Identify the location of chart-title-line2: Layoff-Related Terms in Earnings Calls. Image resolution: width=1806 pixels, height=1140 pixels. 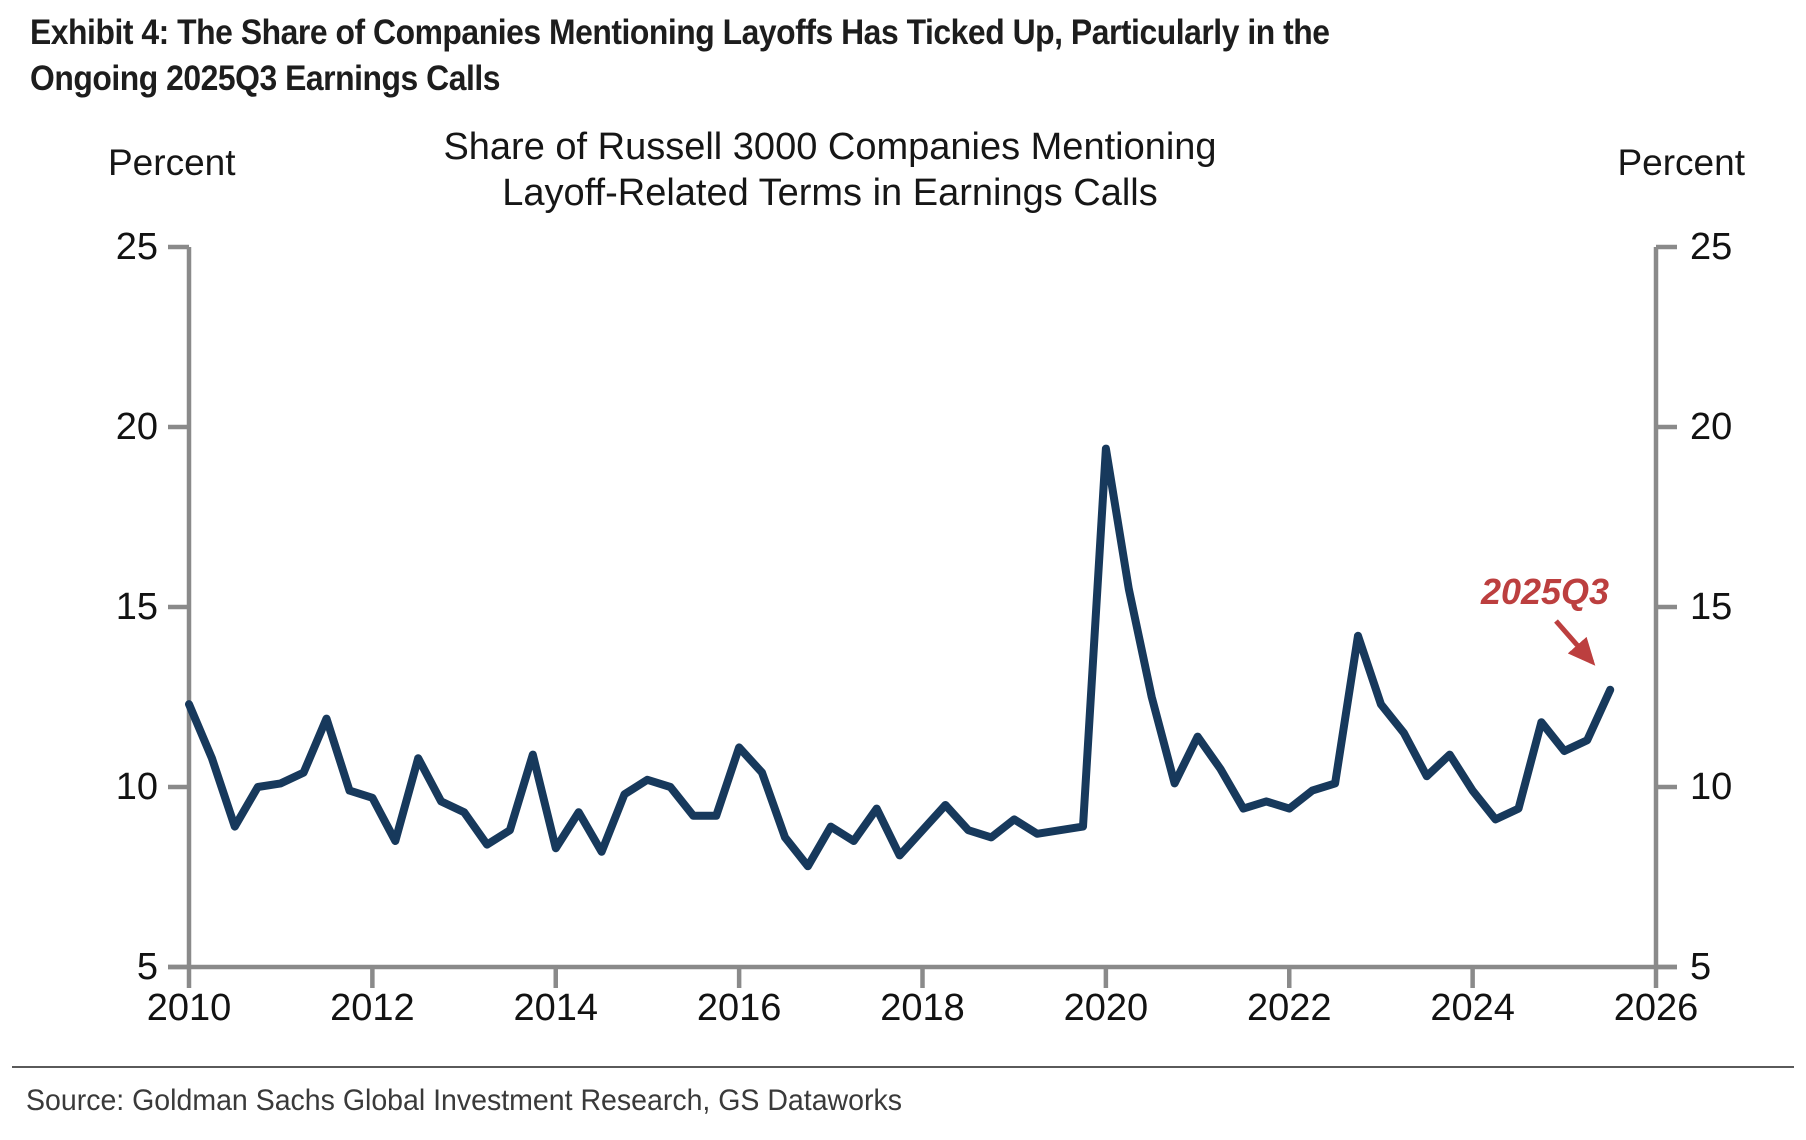
(830, 193).